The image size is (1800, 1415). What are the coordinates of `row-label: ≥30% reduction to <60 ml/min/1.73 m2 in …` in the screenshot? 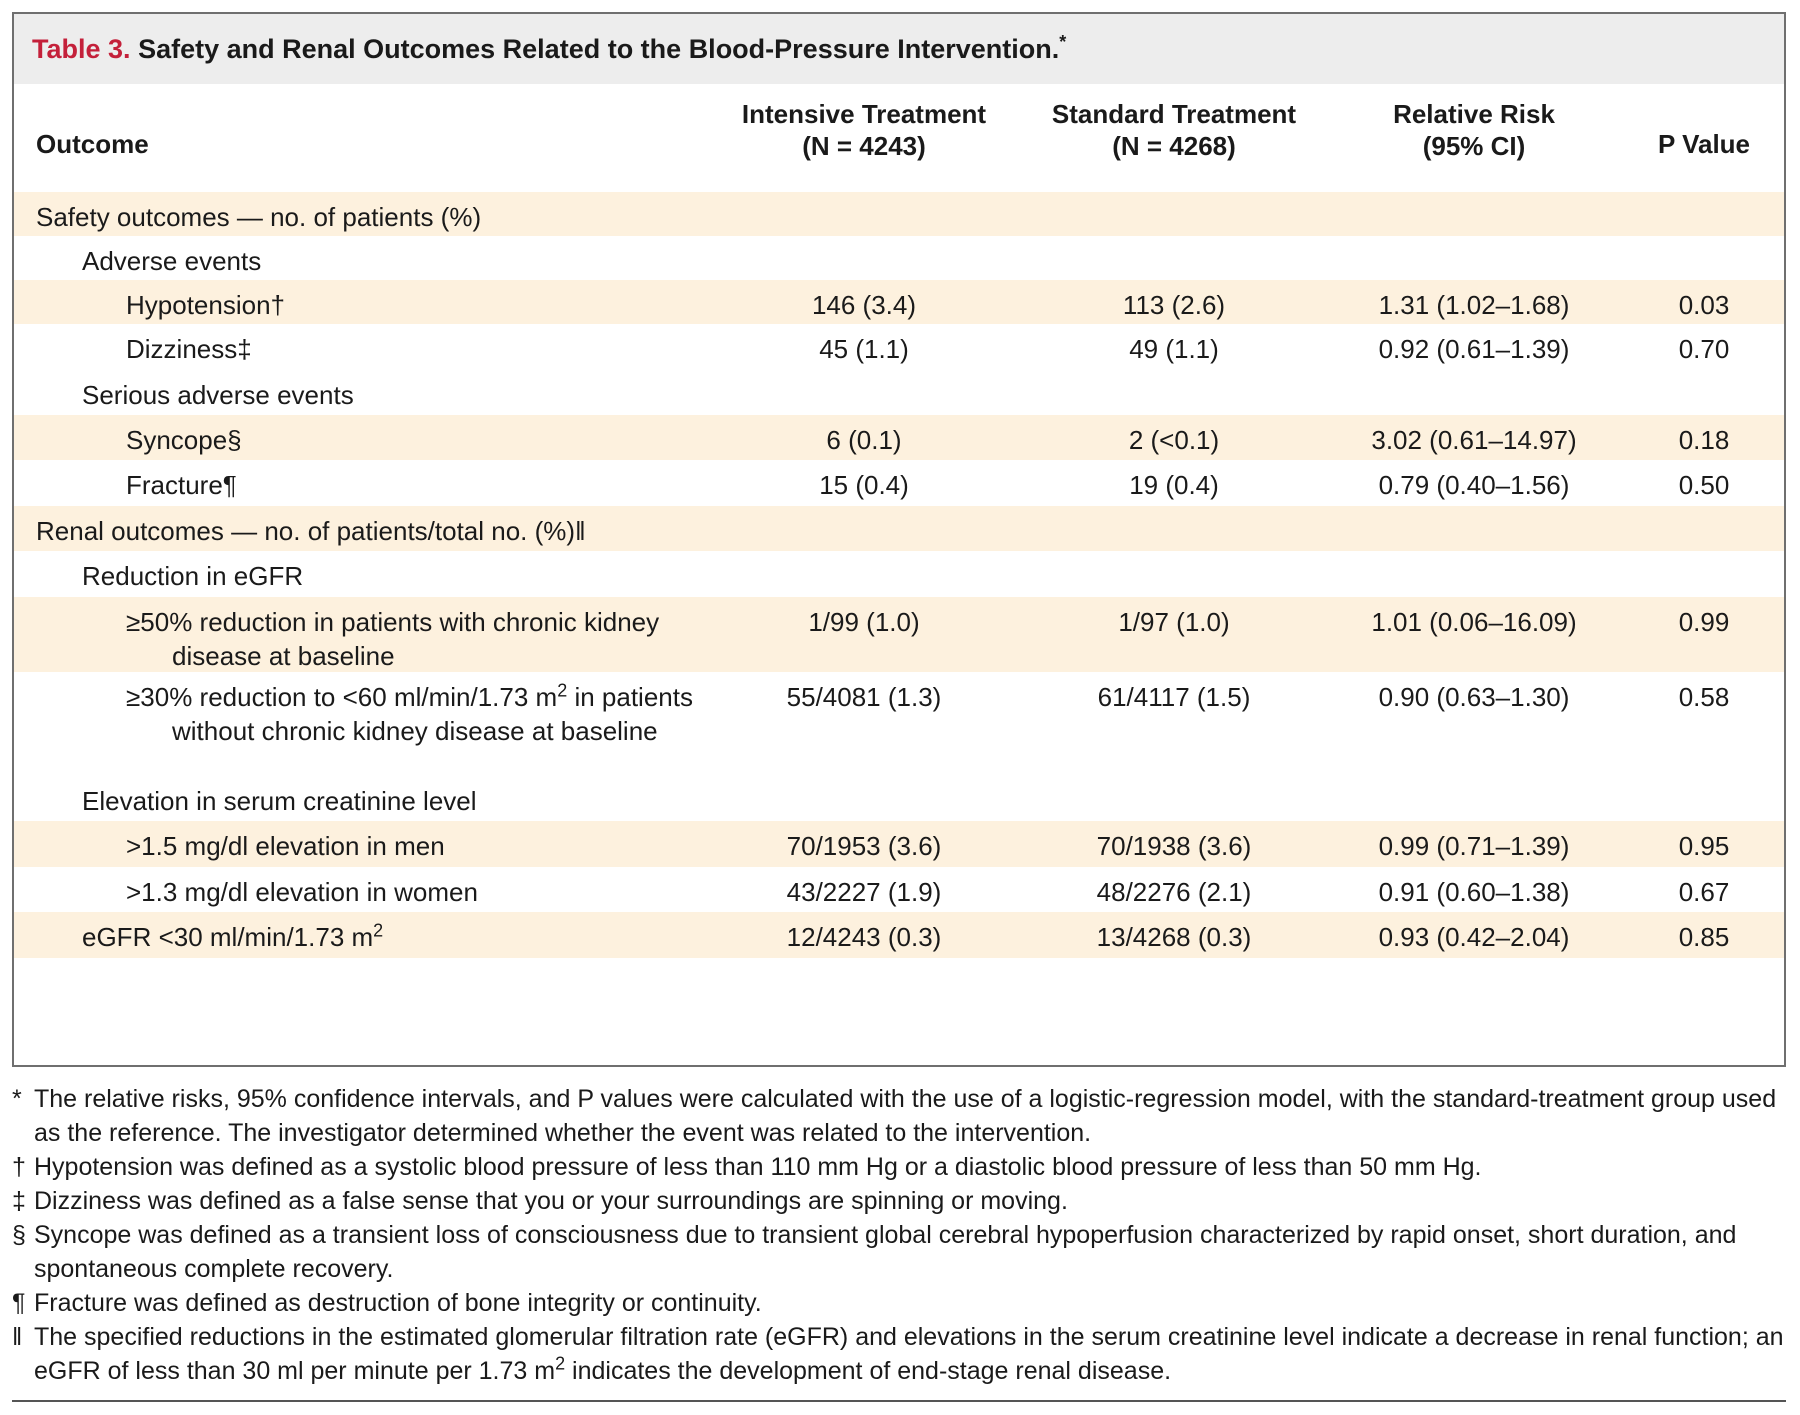 It's located at (439, 714).